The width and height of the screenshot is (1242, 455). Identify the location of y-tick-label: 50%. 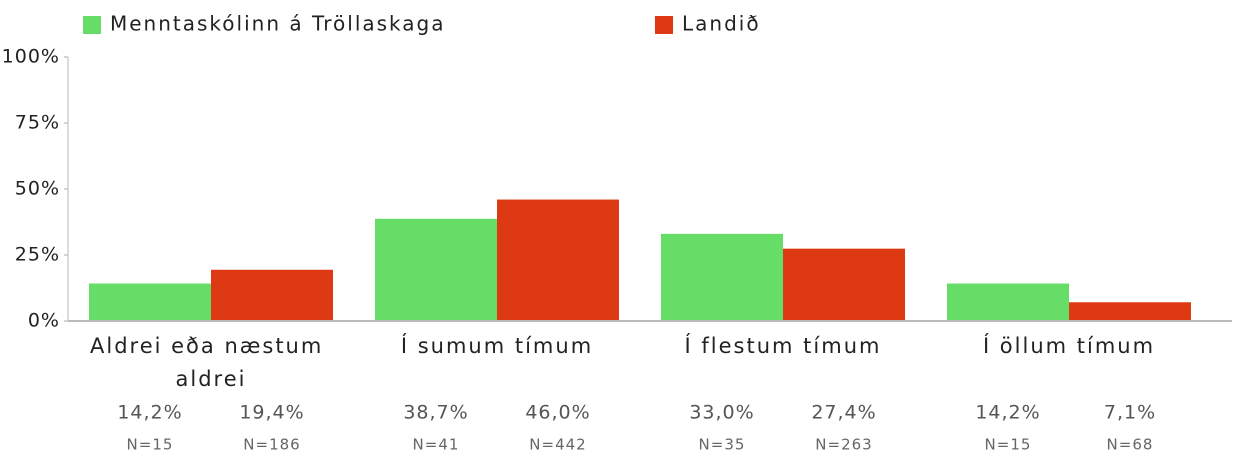
(37, 189).